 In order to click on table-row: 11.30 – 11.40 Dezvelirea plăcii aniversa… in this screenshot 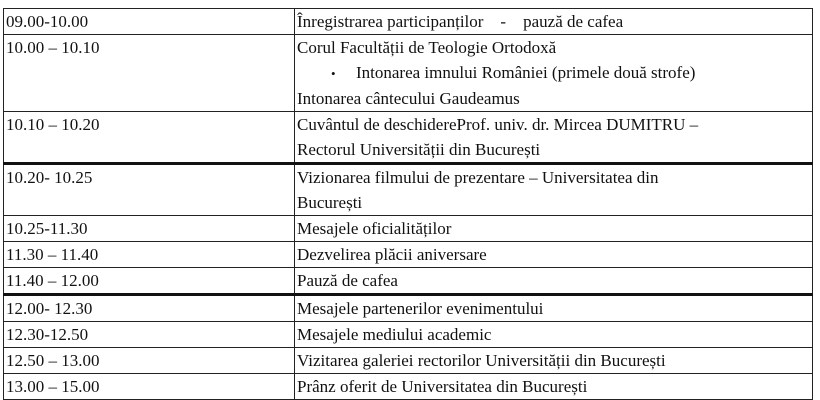, I will do `click(408, 254)`.